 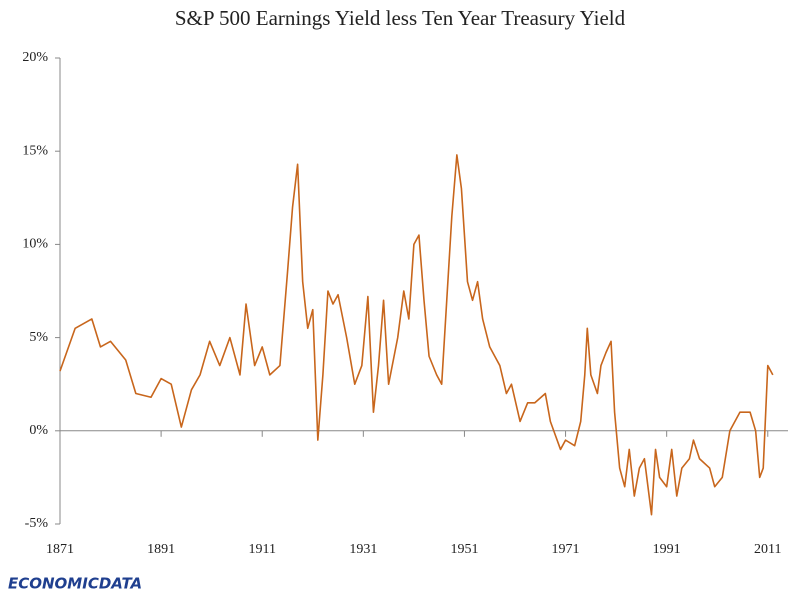 I want to click on y-tick-label: 0%, so click(x=38, y=430).